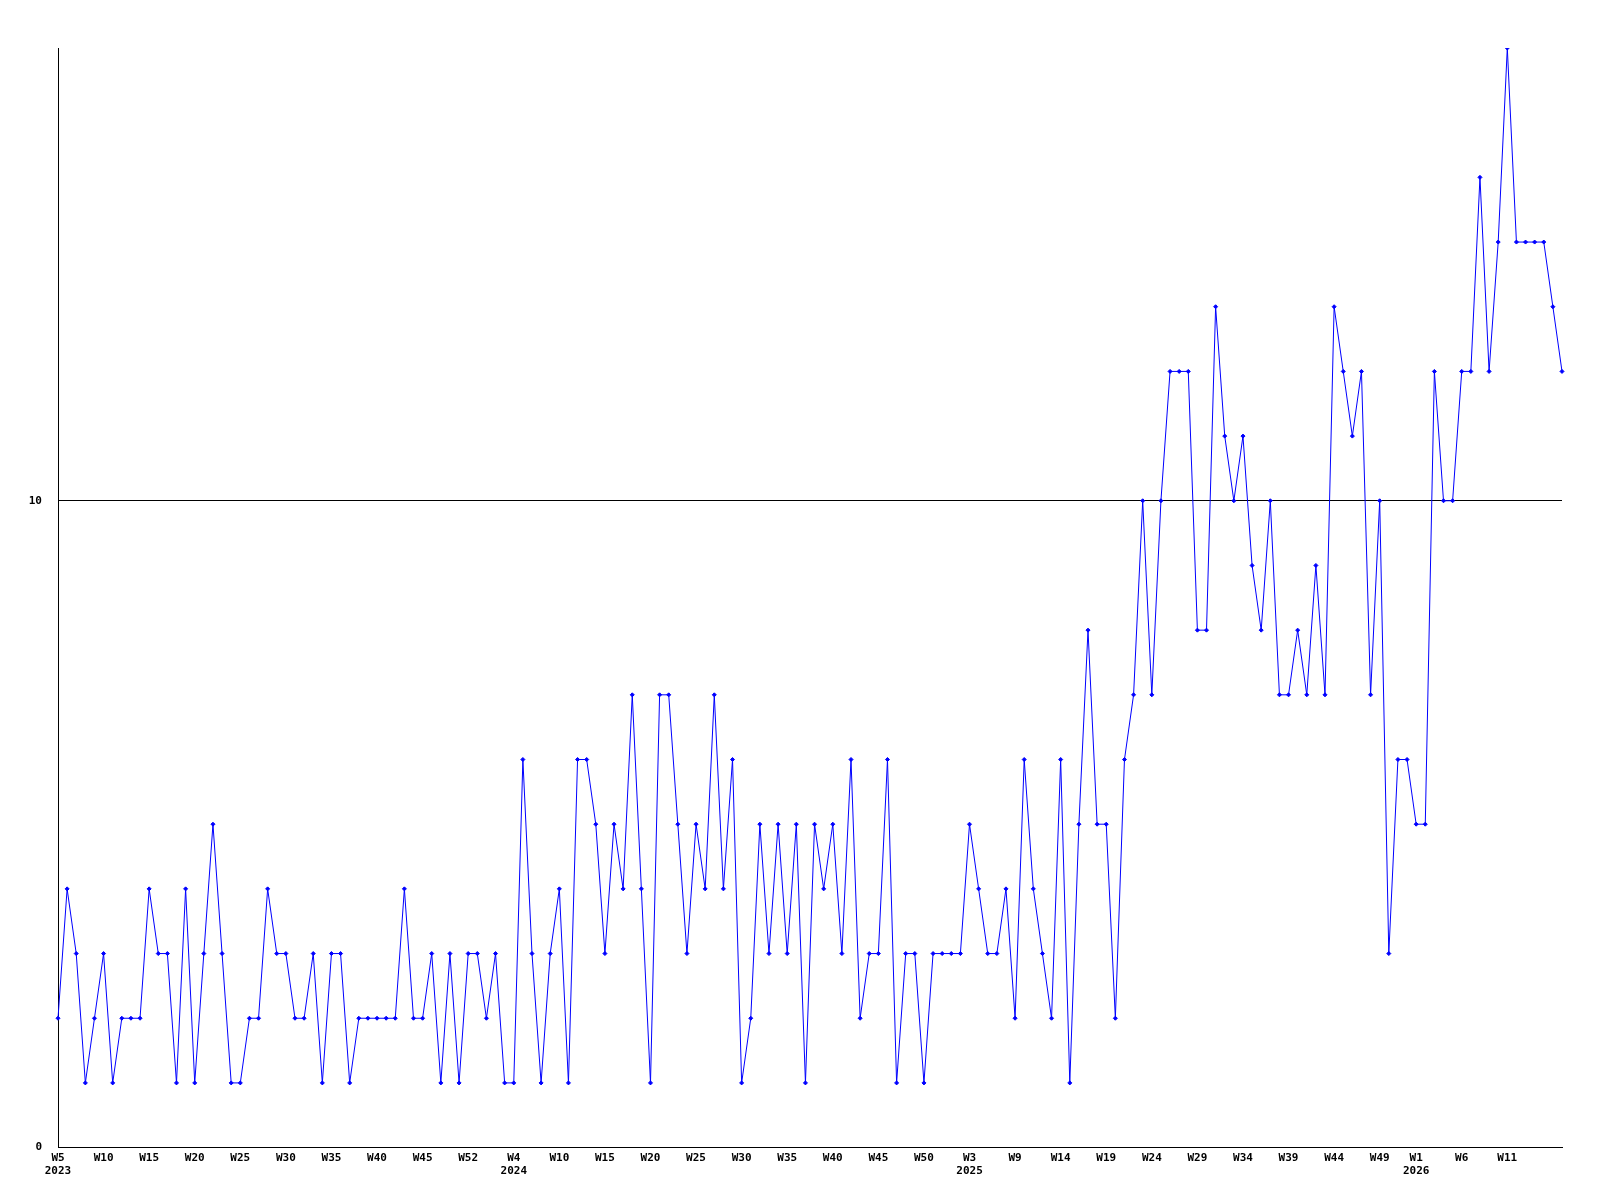  What do you see at coordinates (1334, 1158) in the screenshot?
I see `x-tick-label: W44` at bounding box center [1334, 1158].